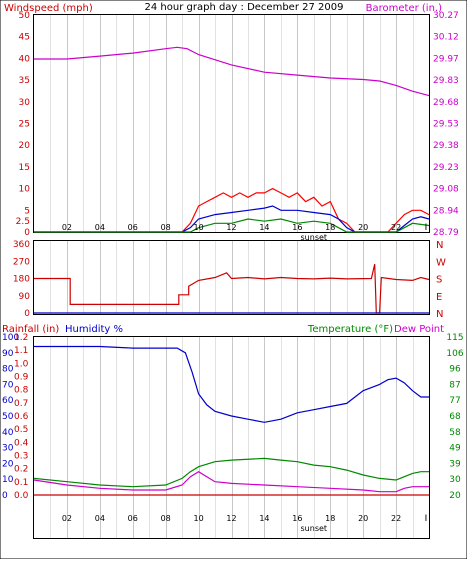 The height and width of the screenshot is (563, 467). Describe the element at coordinates (23, 222) in the screenshot. I see `windspeed-tick-label: 2.5` at that location.